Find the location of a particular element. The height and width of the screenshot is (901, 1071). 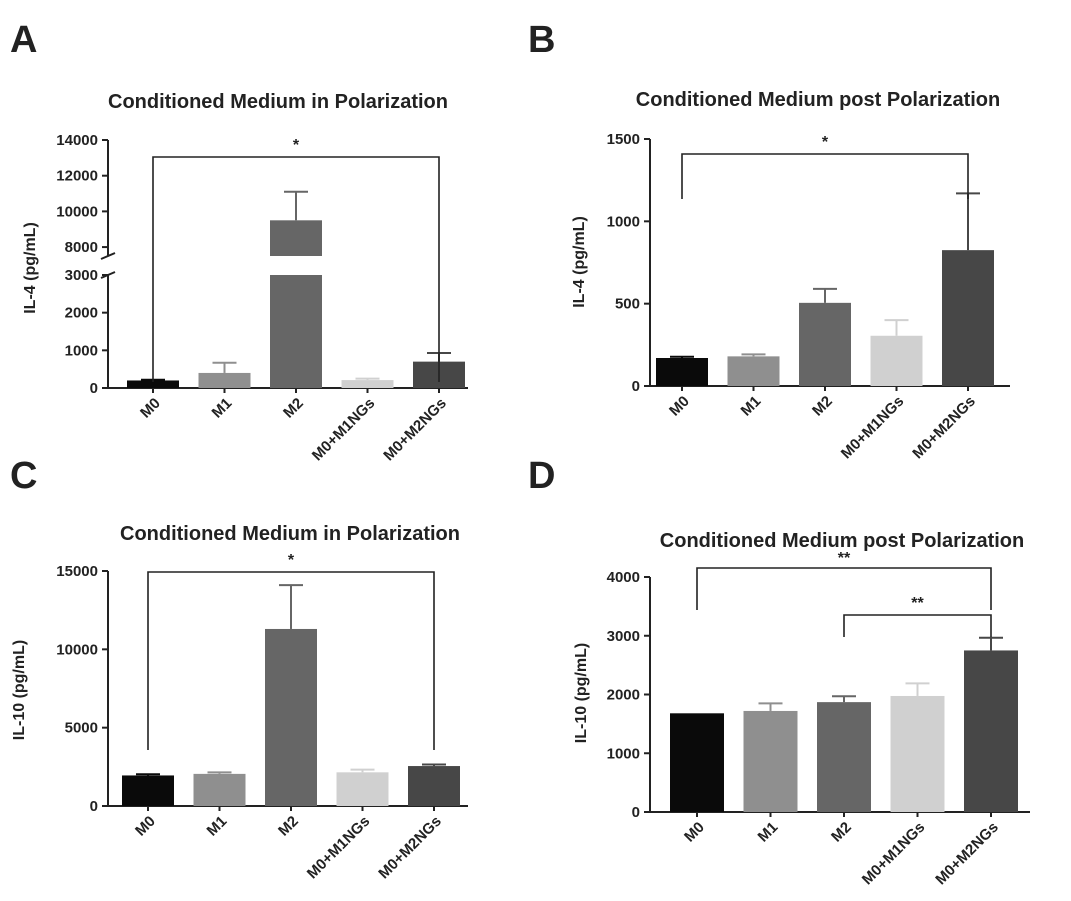

y-tick-label: 14000 is located at coordinates (77, 140).